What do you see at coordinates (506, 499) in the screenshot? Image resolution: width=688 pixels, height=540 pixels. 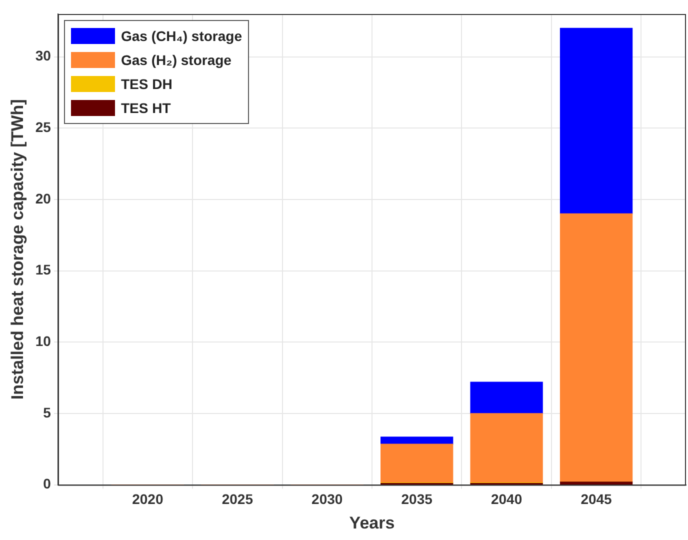 I see `x-tick-label: 2040` at bounding box center [506, 499].